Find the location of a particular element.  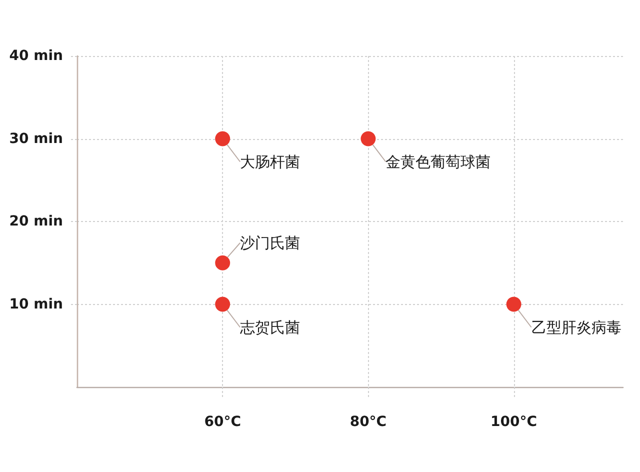

annotation: 沙门氏菌 is located at coordinates (270, 243).